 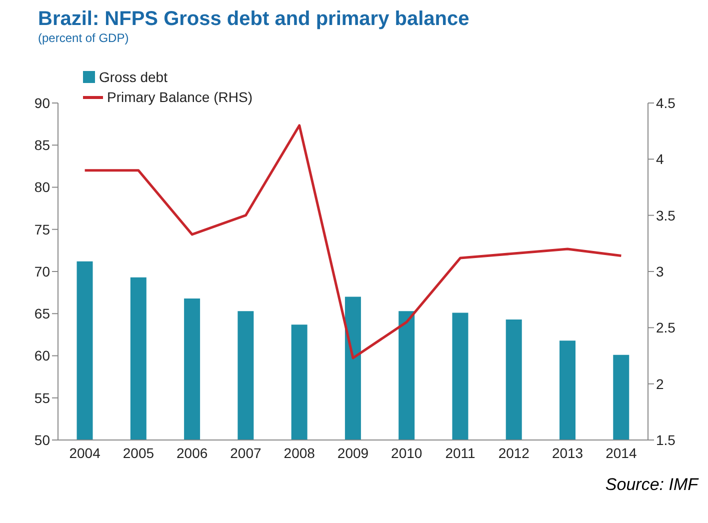 I want to click on y-tick-label: 50, so click(x=42, y=440).